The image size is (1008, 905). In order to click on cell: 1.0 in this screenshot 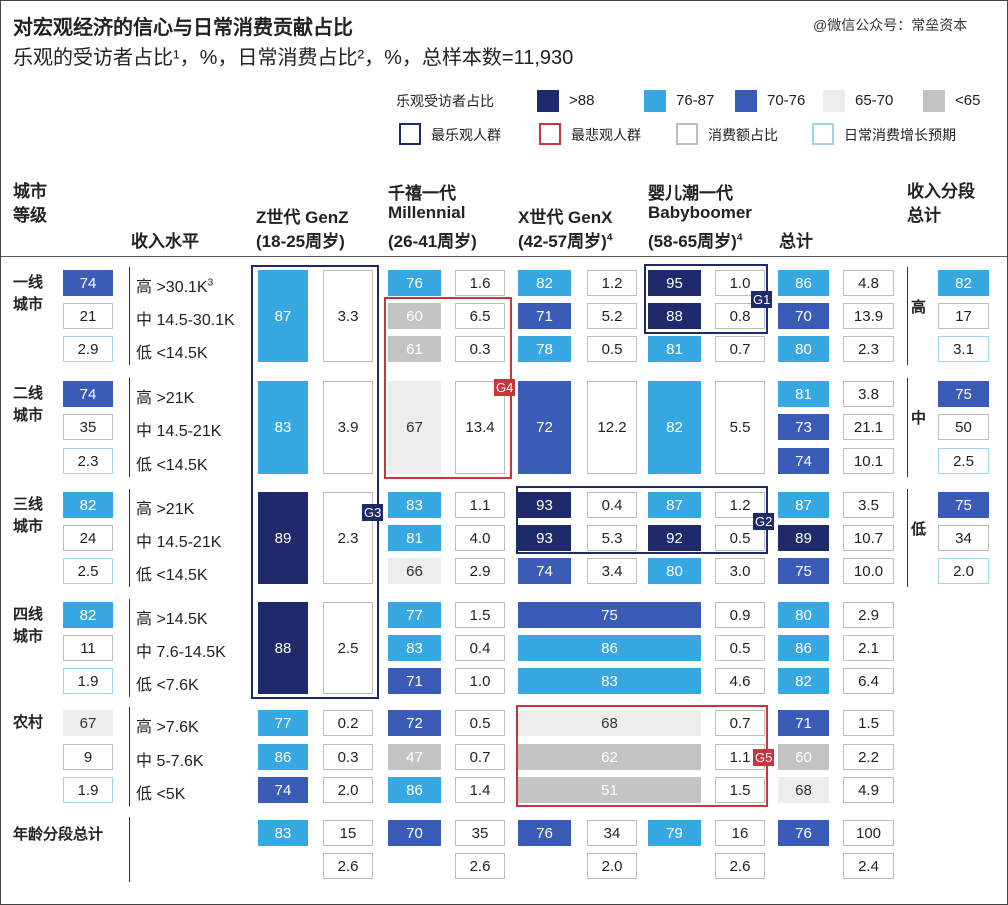, I will do `click(480, 681)`.